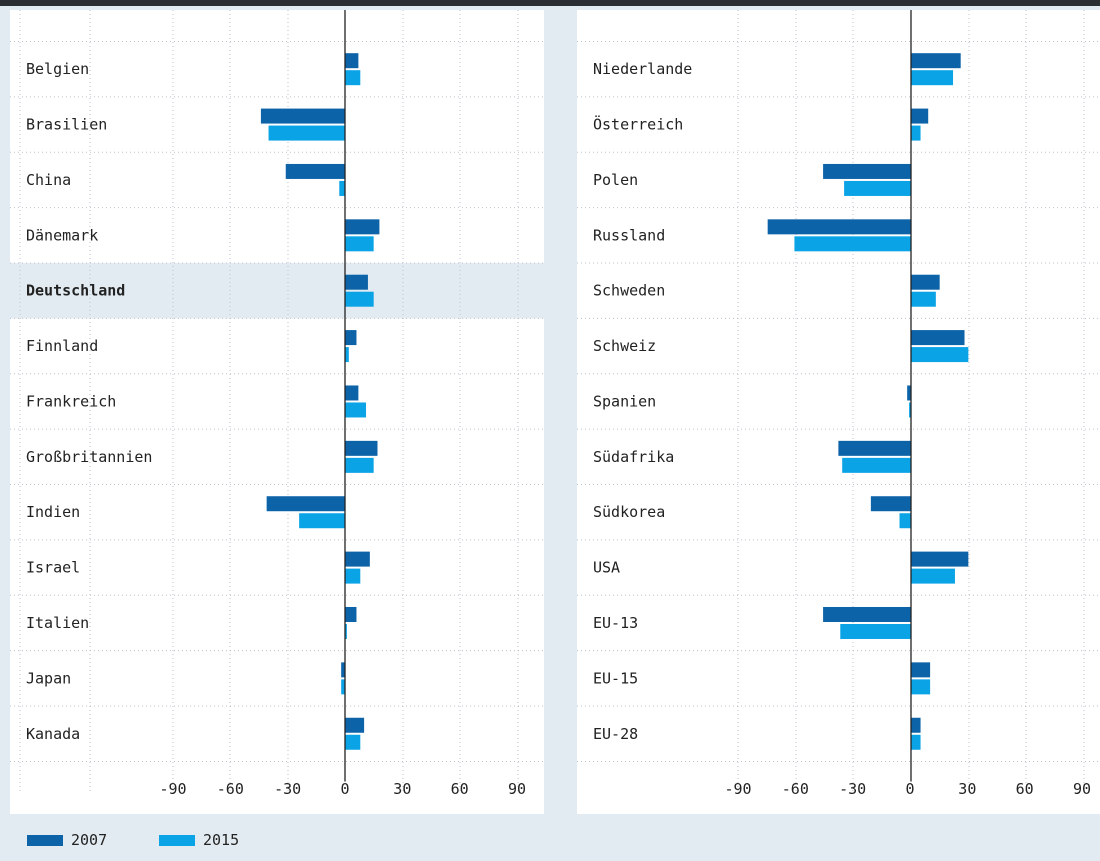 The height and width of the screenshot is (861, 1100). I want to click on bar-2015-belgien, so click(353, 78).